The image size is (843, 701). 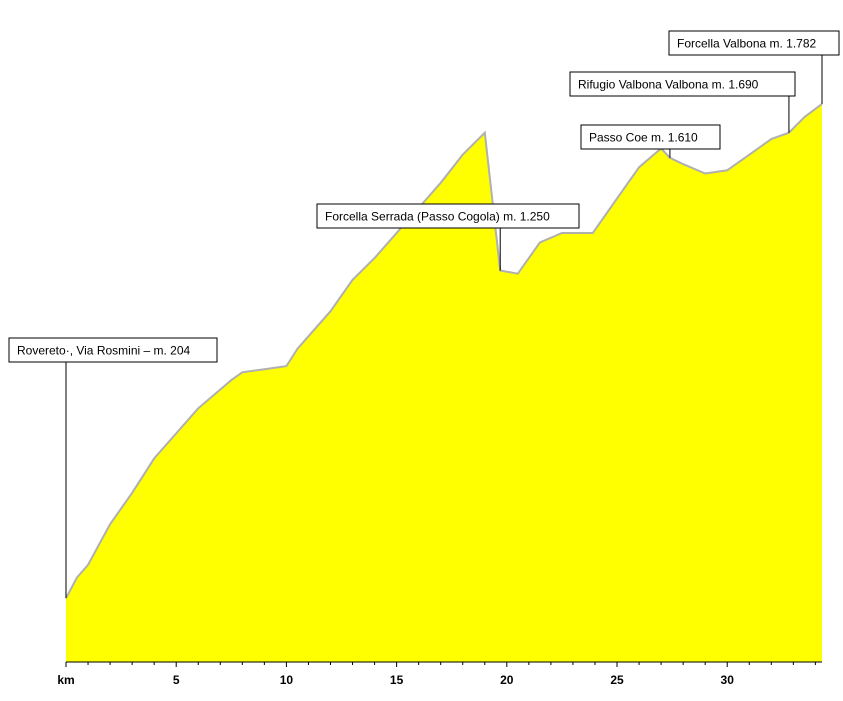 I want to click on x-tick-label: 25, so click(x=617, y=680).